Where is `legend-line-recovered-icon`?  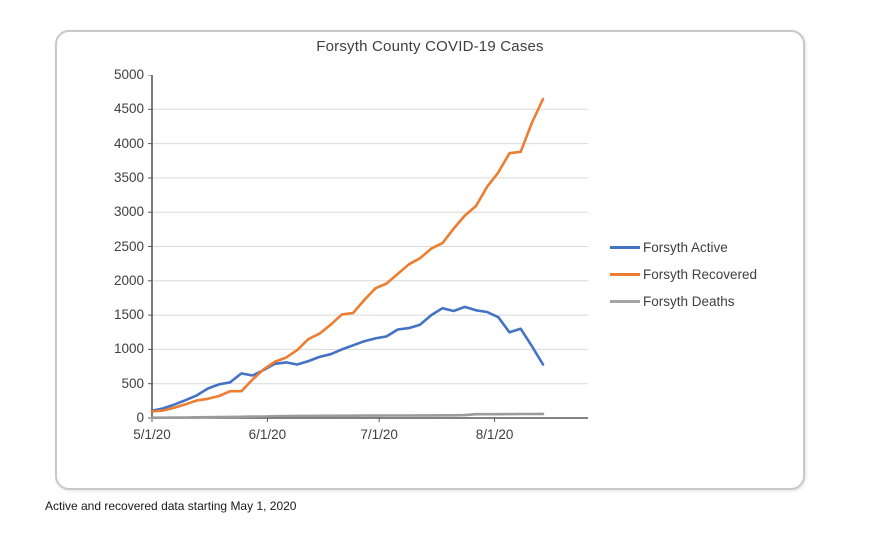 legend-line-recovered-icon is located at coordinates (625, 274).